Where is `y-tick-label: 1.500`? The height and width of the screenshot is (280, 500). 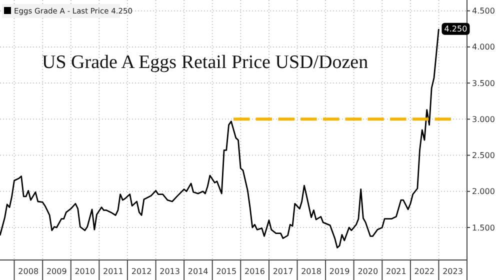 y-tick-label: 1.500 is located at coordinates (483, 227).